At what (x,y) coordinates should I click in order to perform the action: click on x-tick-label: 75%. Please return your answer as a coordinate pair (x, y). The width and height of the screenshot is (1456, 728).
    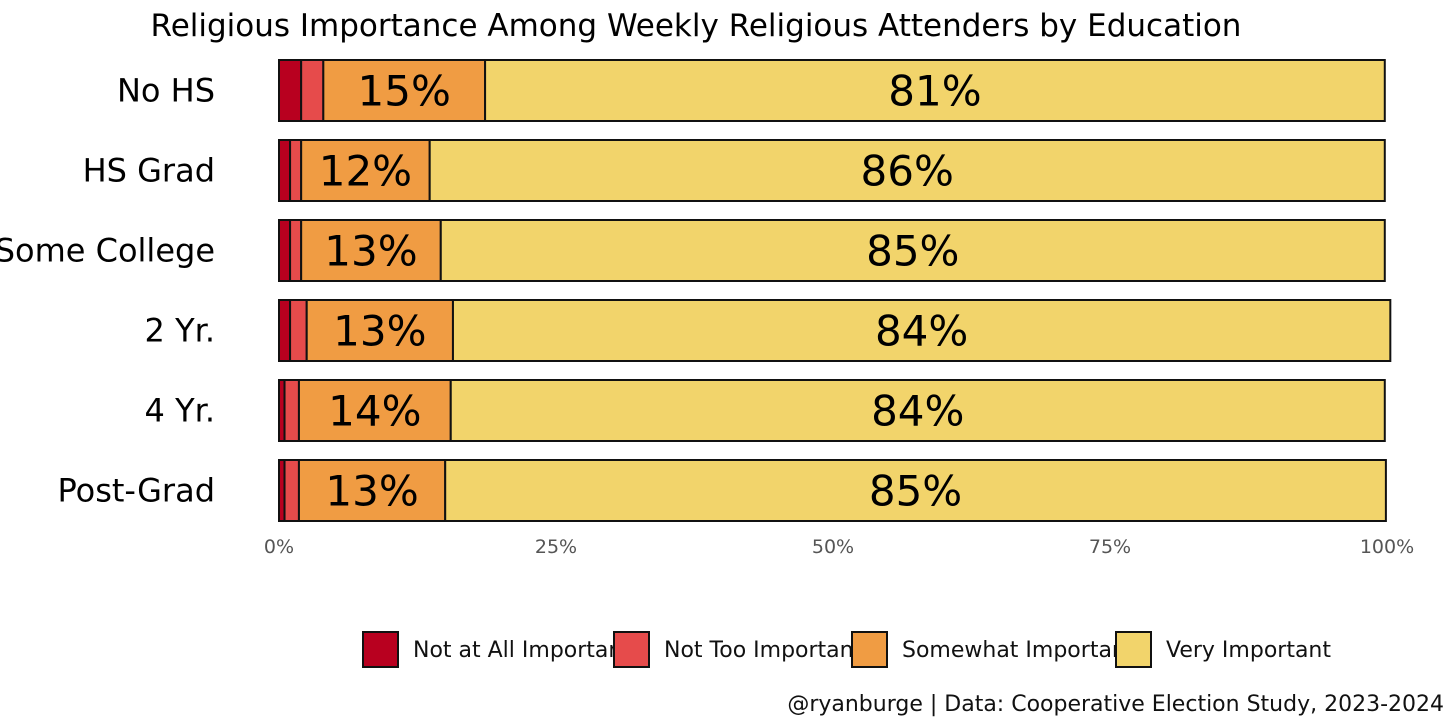
    Looking at the image, I should click on (1110, 547).